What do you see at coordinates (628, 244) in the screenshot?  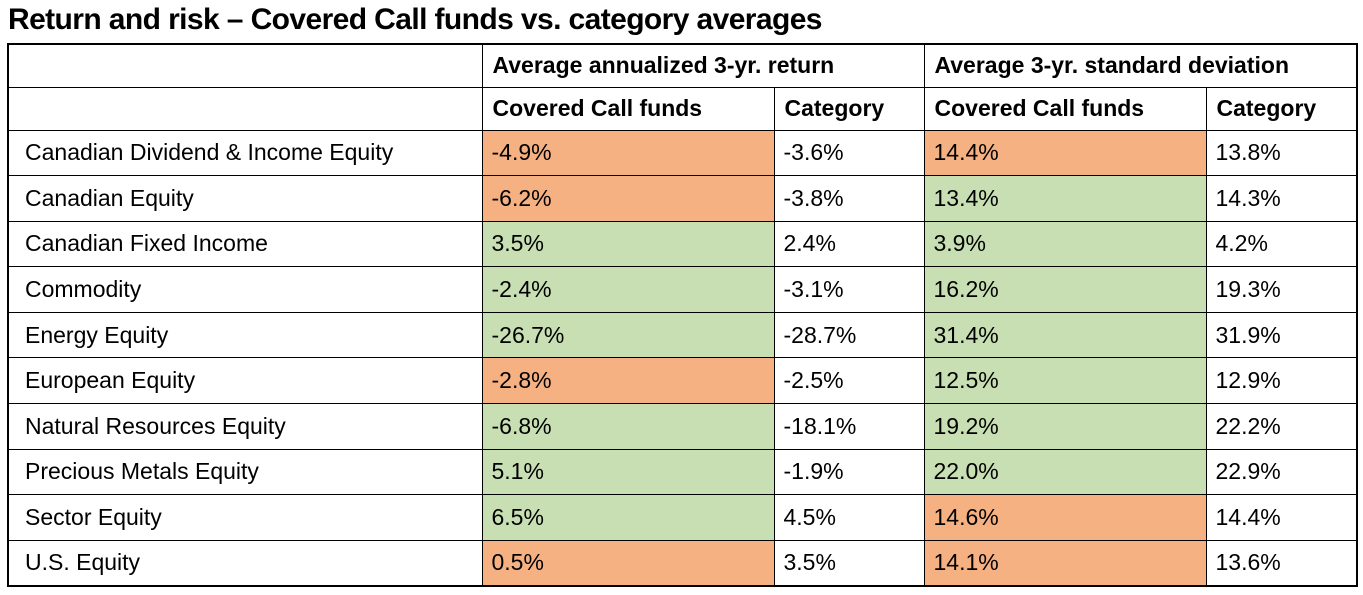 I see `cc-return-cell: 3.5%` at bounding box center [628, 244].